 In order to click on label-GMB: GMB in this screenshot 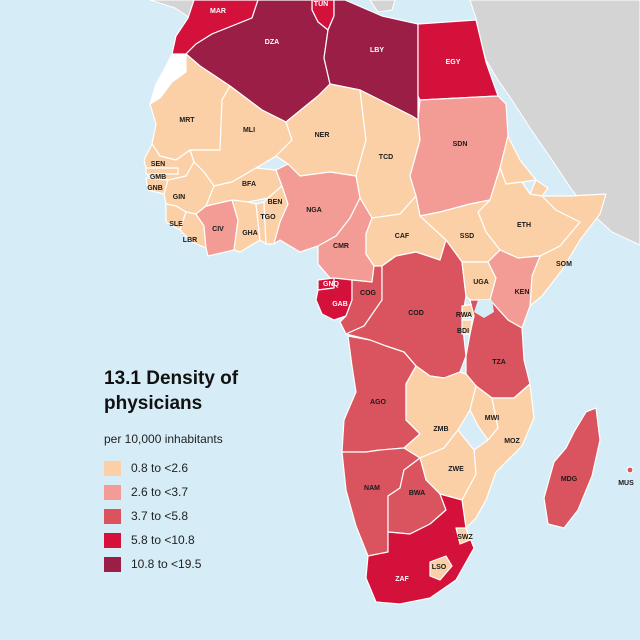, I will do `click(158, 177)`.